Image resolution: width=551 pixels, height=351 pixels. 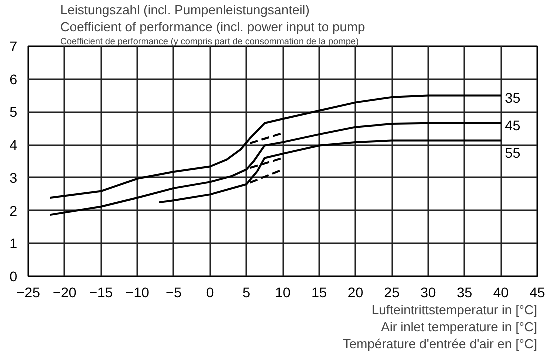 What do you see at coordinates (320, 292) in the screenshot?
I see `x-tick-label: 15` at bounding box center [320, 292].